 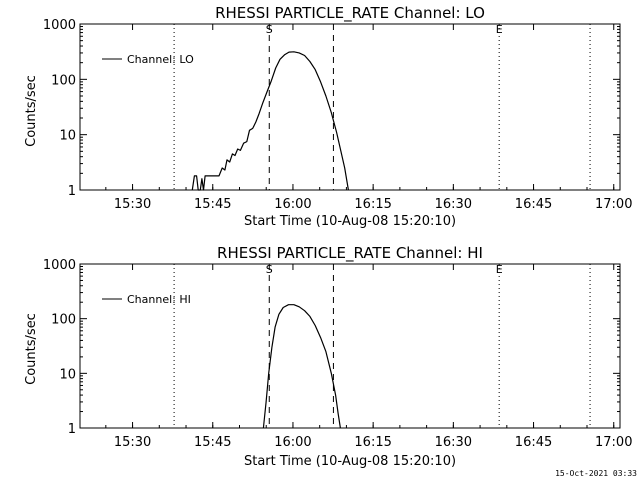 What do you see at coordinates (63, 80) in the screenshot?
I see `lo-y-tick-label-2: 100` at bounding box center [63, 80].